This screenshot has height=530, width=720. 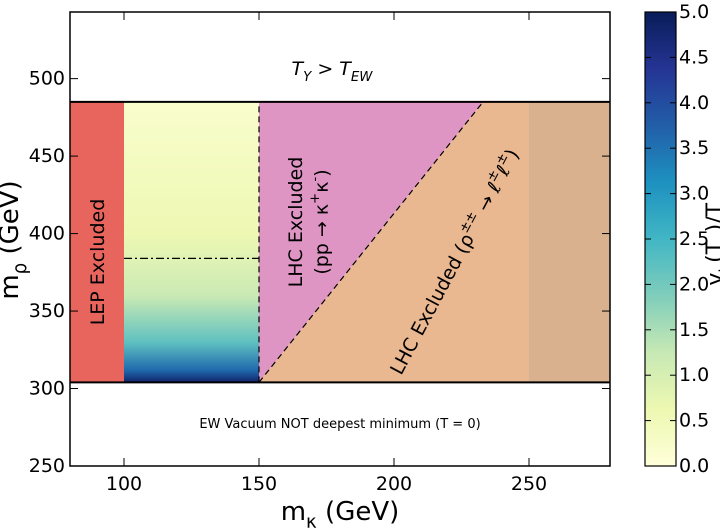 What do you see at coordinates (296, 222) in the screenshot?
I see `region-label: LHC Excluded` at bounding box center [296, 222].